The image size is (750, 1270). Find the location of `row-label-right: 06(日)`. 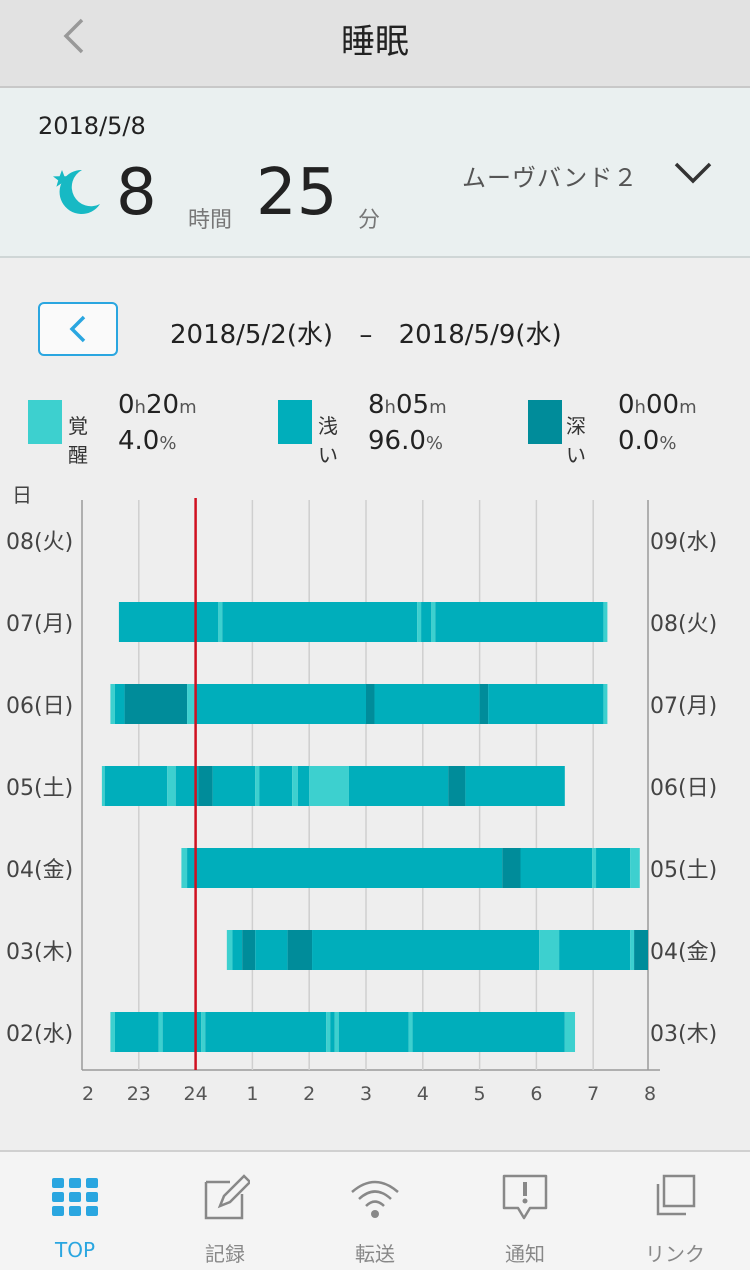

row-label-right: 06(日) is located at coordinates (683, 788).